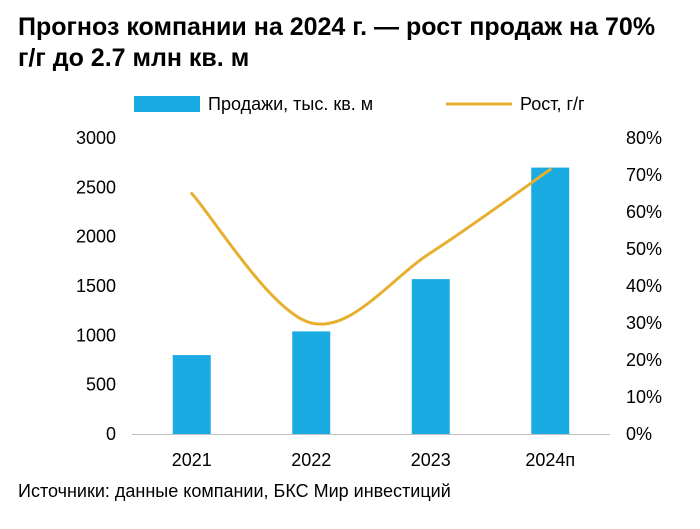  Describe the element at coordinates (101, 385) in the screenshot. I see `y-left-tick-label: 500` at that location.